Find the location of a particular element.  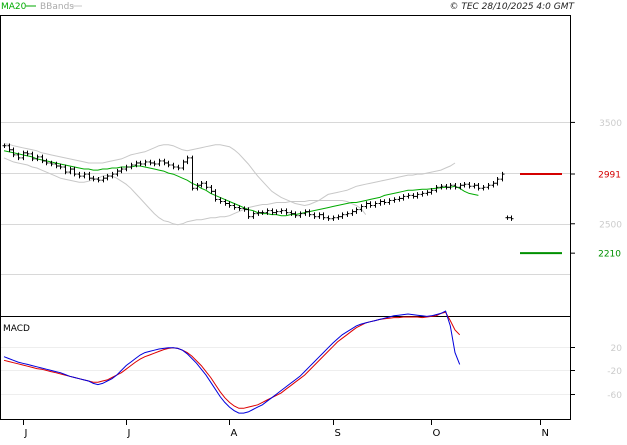

ma20-line is located at coordinates (241, 183).